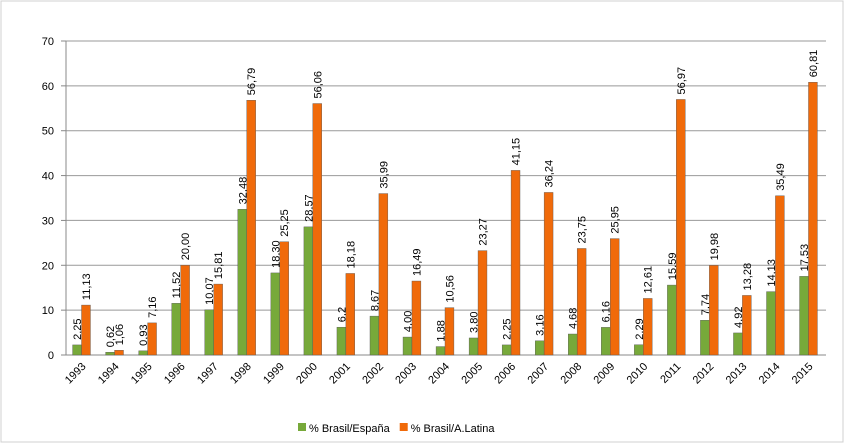 This screenshot has width=844, height=448. Describe the element at coordinates (48, 221) in the screenshot. I see `y-tick-label: 30` at that location.